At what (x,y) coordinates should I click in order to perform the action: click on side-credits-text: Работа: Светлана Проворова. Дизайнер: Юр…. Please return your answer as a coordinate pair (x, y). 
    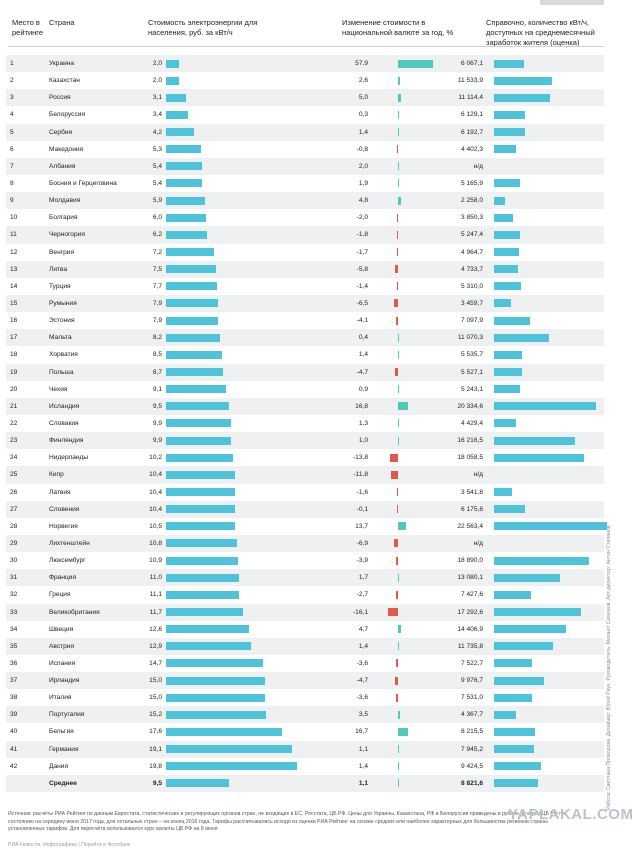
    Looking at the image, I should click on (609, 667).